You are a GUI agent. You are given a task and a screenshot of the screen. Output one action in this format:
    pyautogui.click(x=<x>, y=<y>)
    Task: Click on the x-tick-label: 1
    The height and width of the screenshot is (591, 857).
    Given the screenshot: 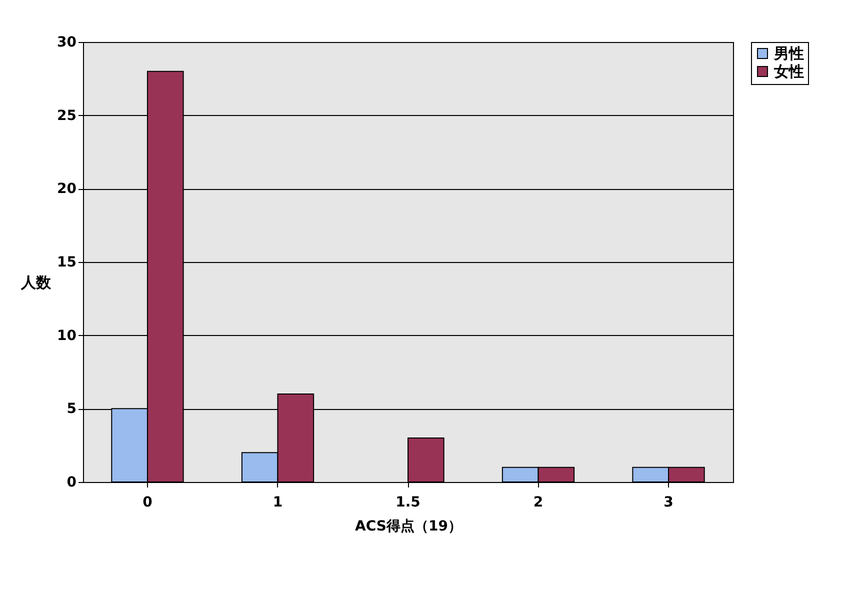 What is the action you would take?
    pyautogui.click(x=277, y=502)
    